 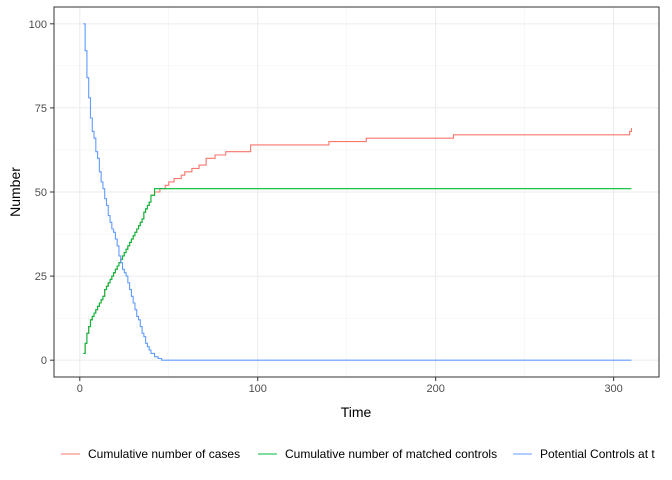 What do you see at coordinates (613, 389) in the screenshot?
I see `x-tick-label: 300` at bounding box center [613, 389].